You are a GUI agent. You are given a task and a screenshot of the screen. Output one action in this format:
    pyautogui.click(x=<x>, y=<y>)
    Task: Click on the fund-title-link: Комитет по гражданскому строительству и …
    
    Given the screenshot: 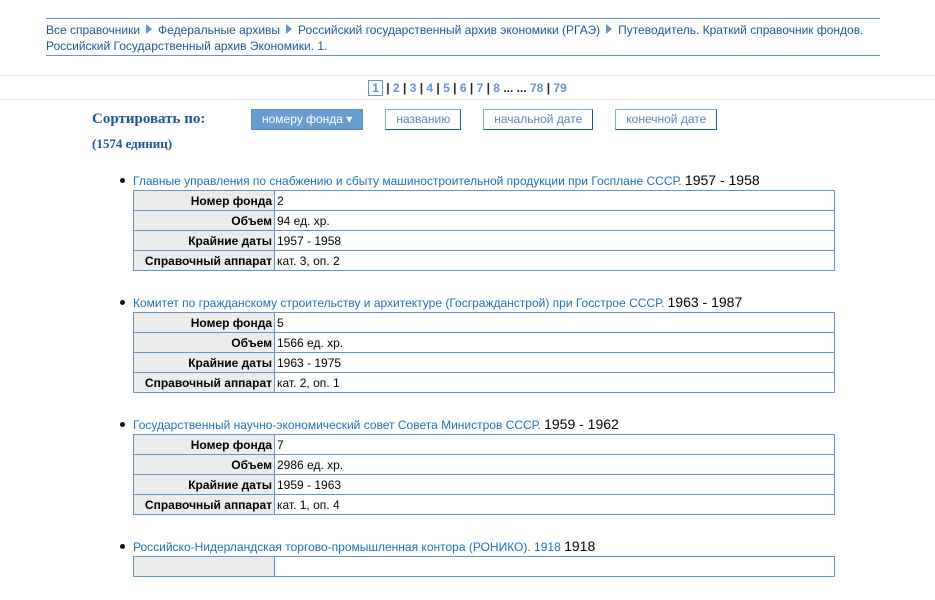 What is the action you would take?
    pyautogui.click(x=399, y=303)
    